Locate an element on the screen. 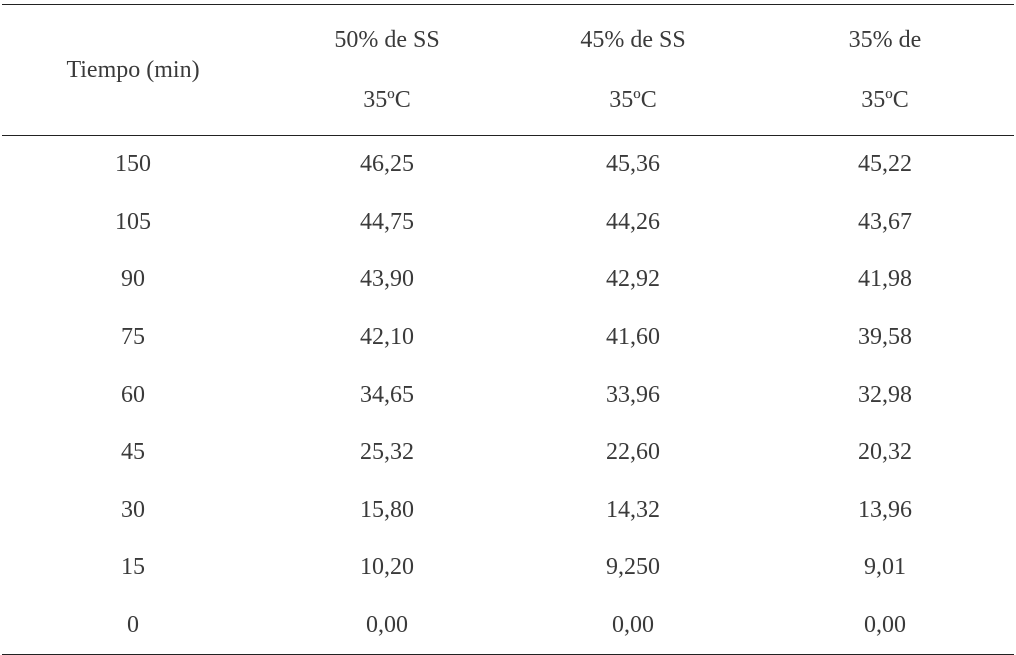 This screenshot has height=655, width=1016. cell-value: 10,20 is located at coordinates (387, 567).